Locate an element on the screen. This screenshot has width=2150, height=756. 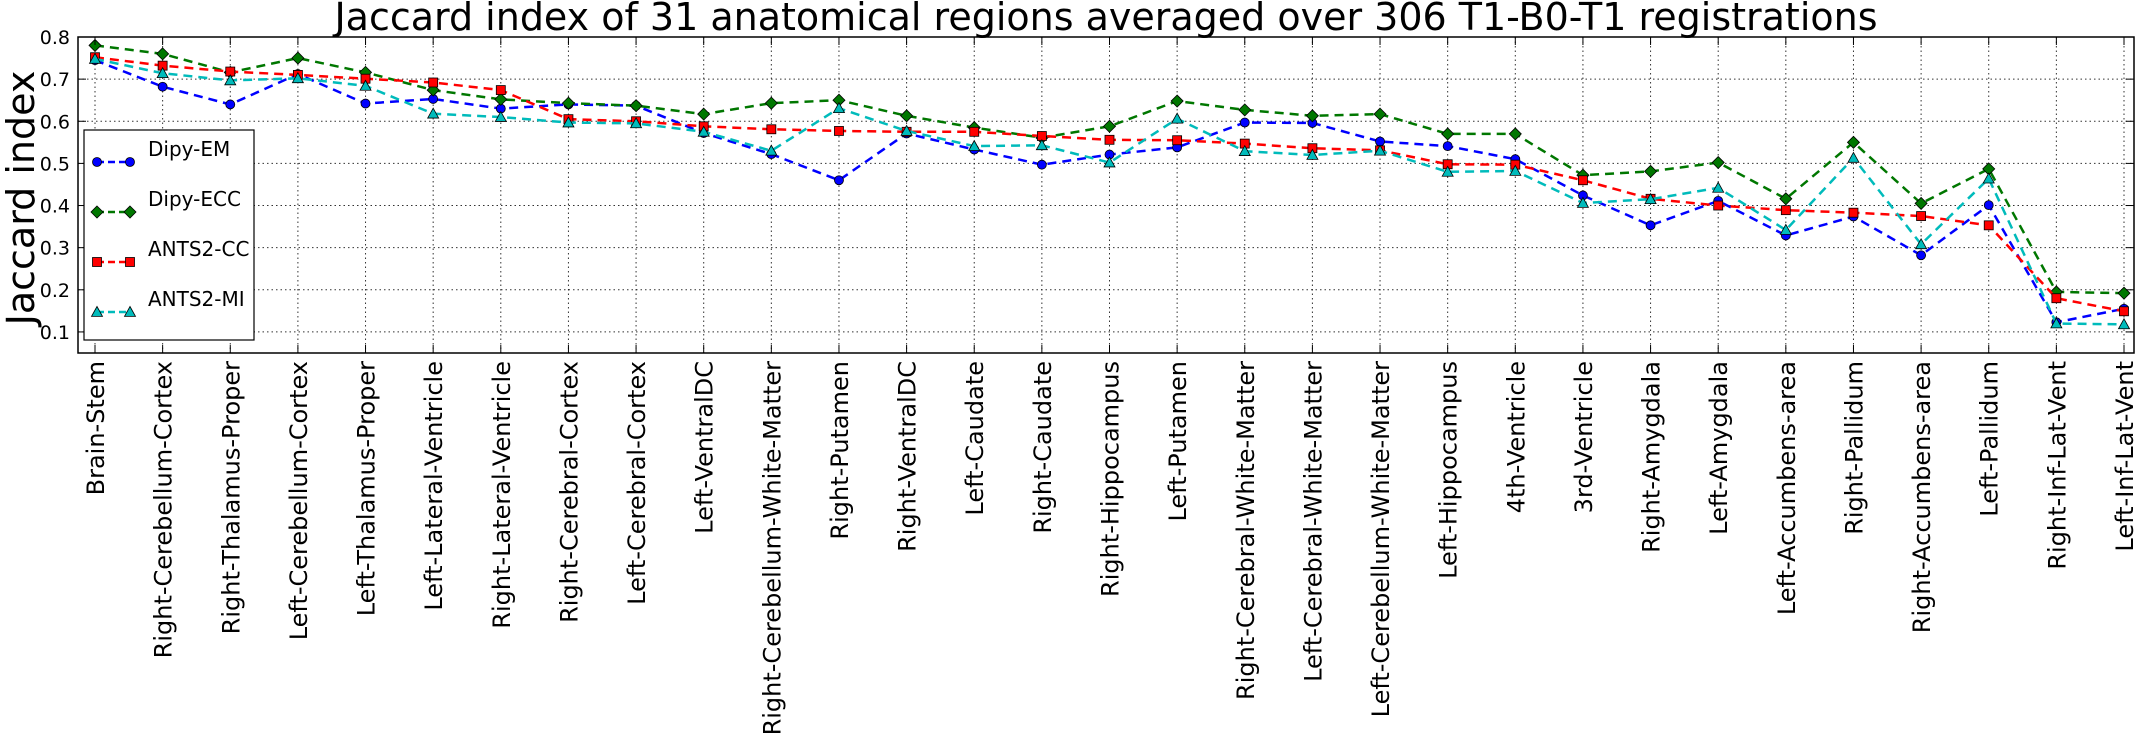
x-tick-label: 4th-Ventricle is located at coordinates (1516, 437).